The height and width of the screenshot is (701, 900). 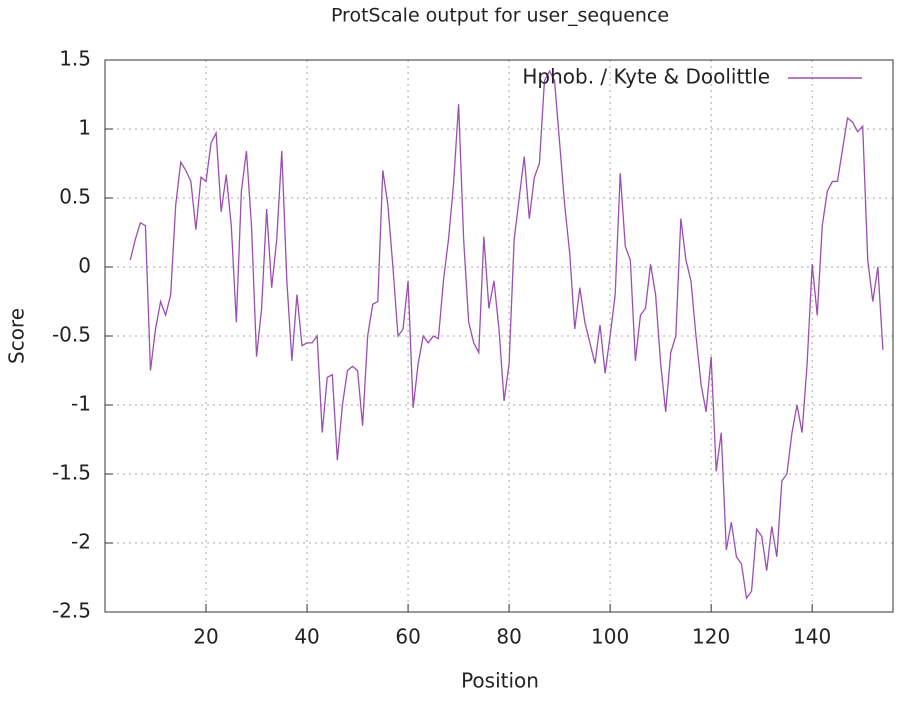 I want to click on y-tick-label: -1, so click(x=81, y=404).